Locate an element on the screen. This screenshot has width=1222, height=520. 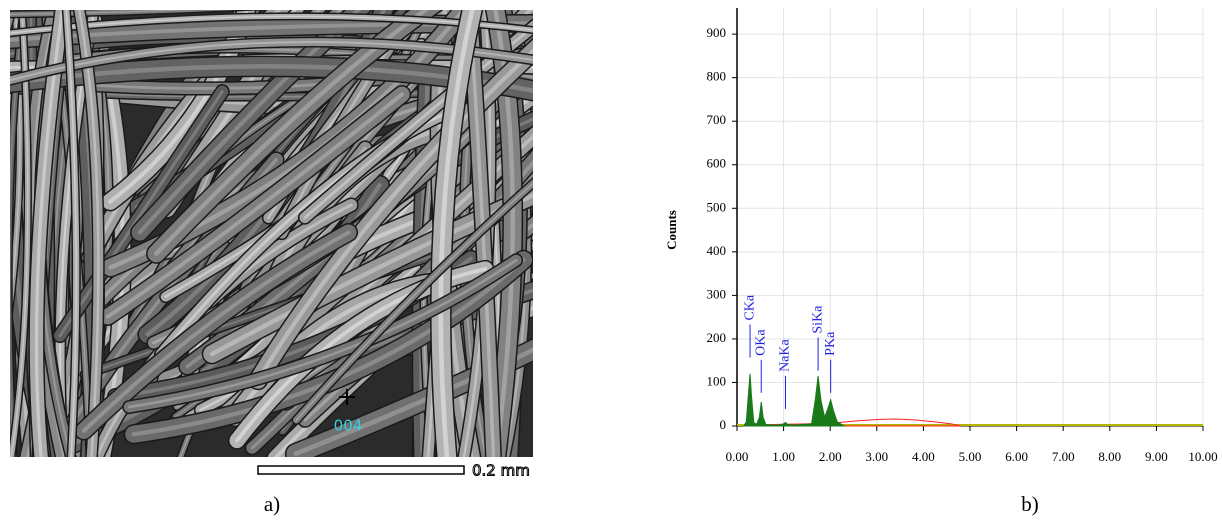
peak-label: OKa is located at coordinates (760, 342).